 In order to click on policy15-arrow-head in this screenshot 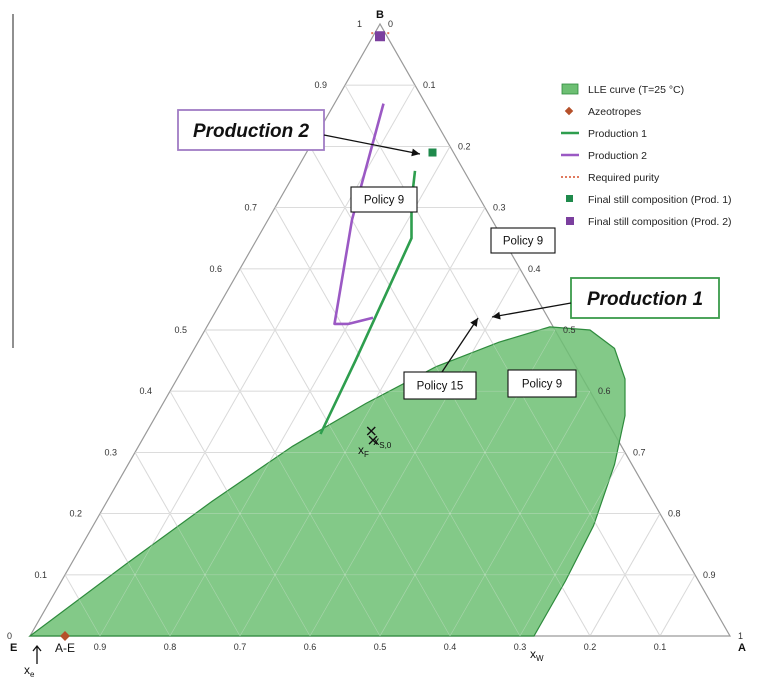, I will do `click(474, 322)`.